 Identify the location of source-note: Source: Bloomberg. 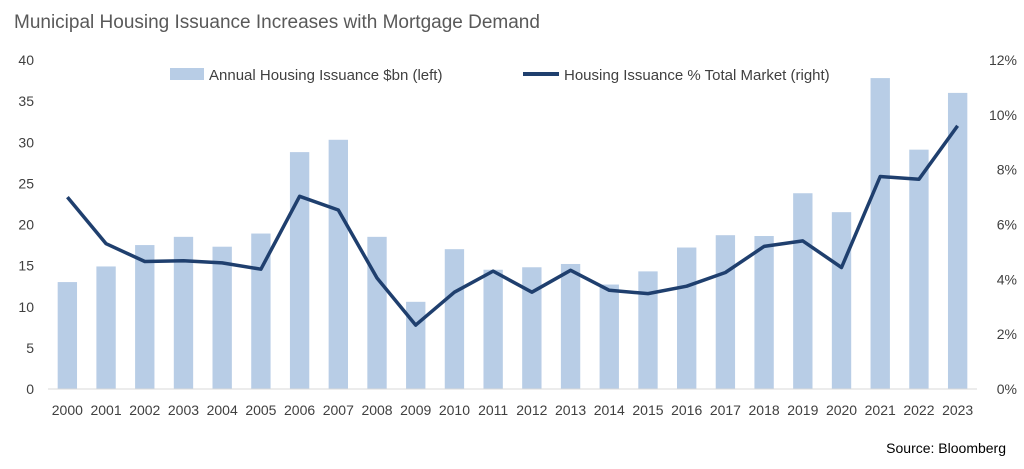
(946, 448).